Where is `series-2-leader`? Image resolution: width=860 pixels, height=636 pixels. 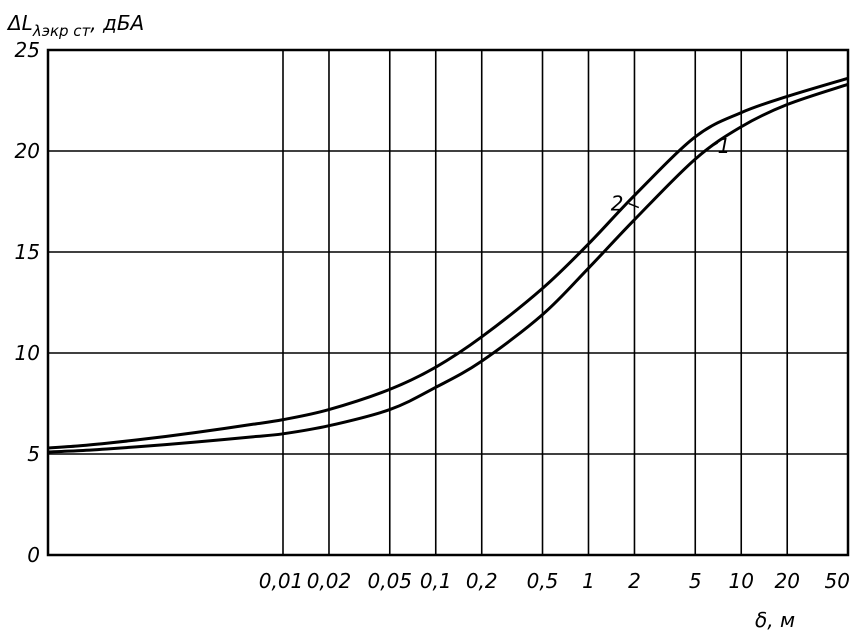 series-2-leader is located at coordinates (634, 205).